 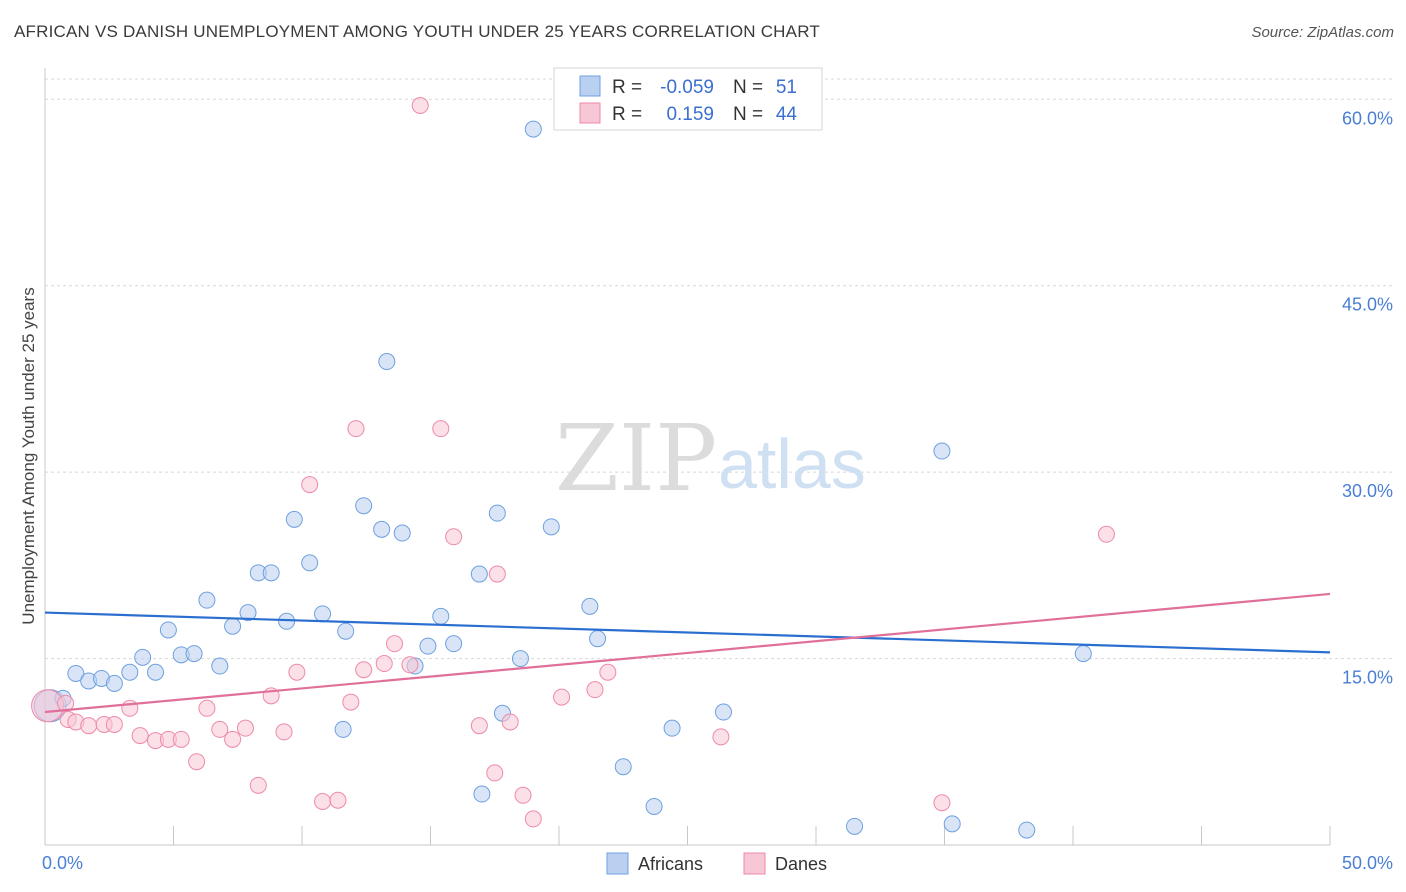 I want to click on africans-n-value: 51, so click(x=786, y=87).